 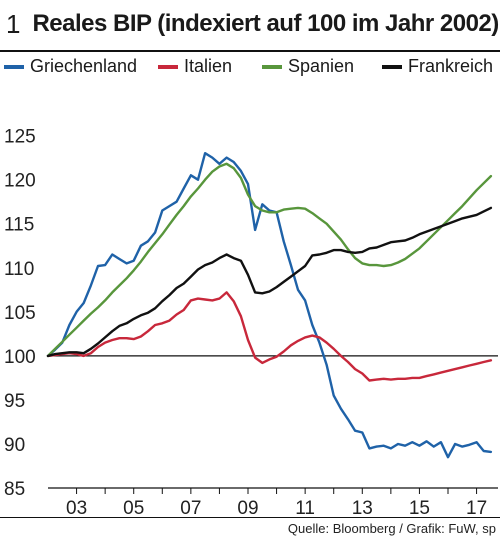 What do you see at coordinates (20, 181) in the screenshot?
I see `y-tick-label: 120` at bounding box center [20, 181].